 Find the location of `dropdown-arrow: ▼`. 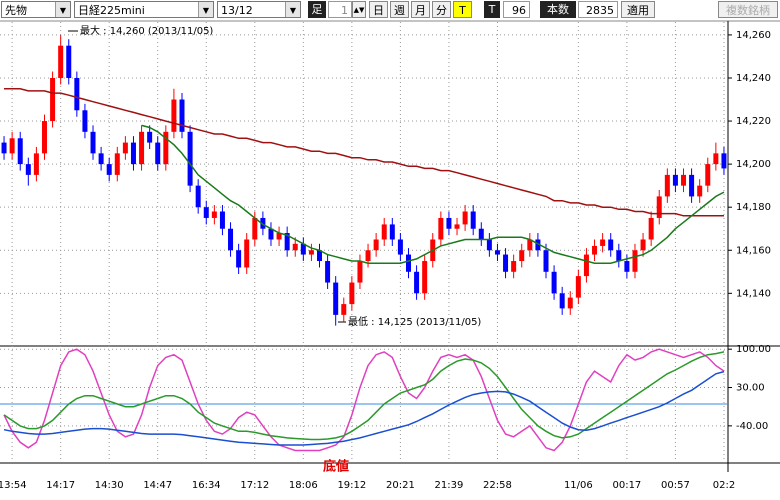

dropdown-arrow: ▼ is located at coordinates (205, 9).